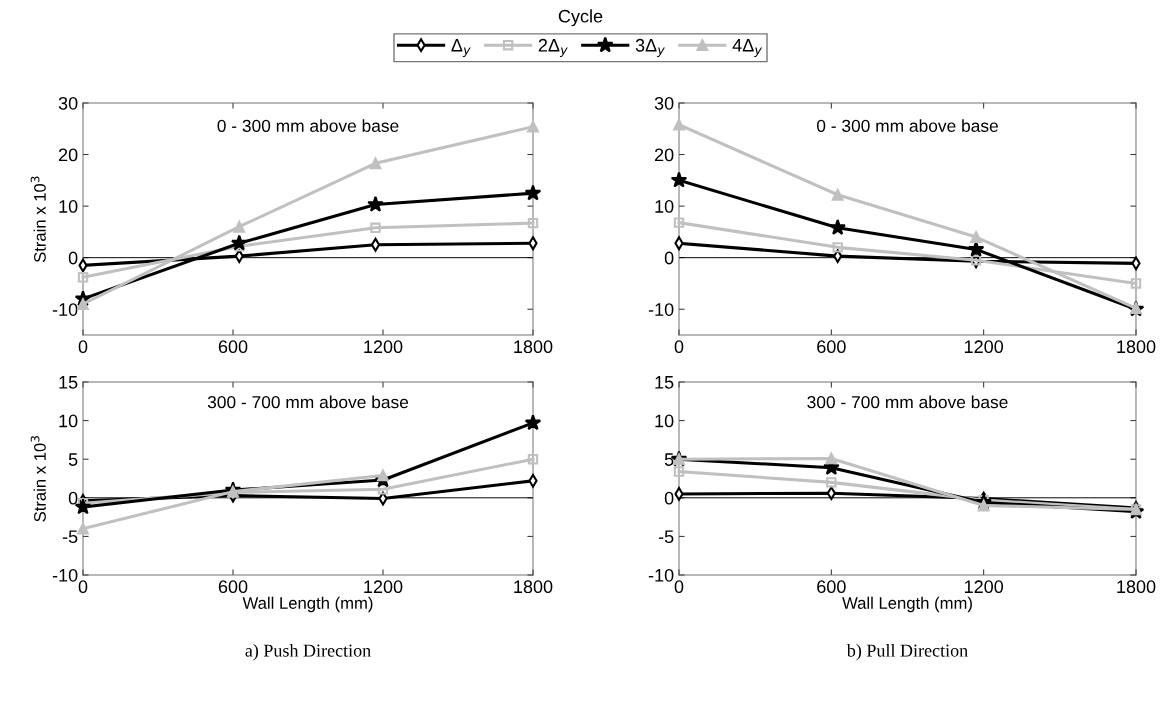 Image resolution: width=1161 pixels, height=711 pixels. What do you see at coordinates (308, 652) in the screenshot?
I see `text: a) Push Direction` at bounding box center [308, 652].